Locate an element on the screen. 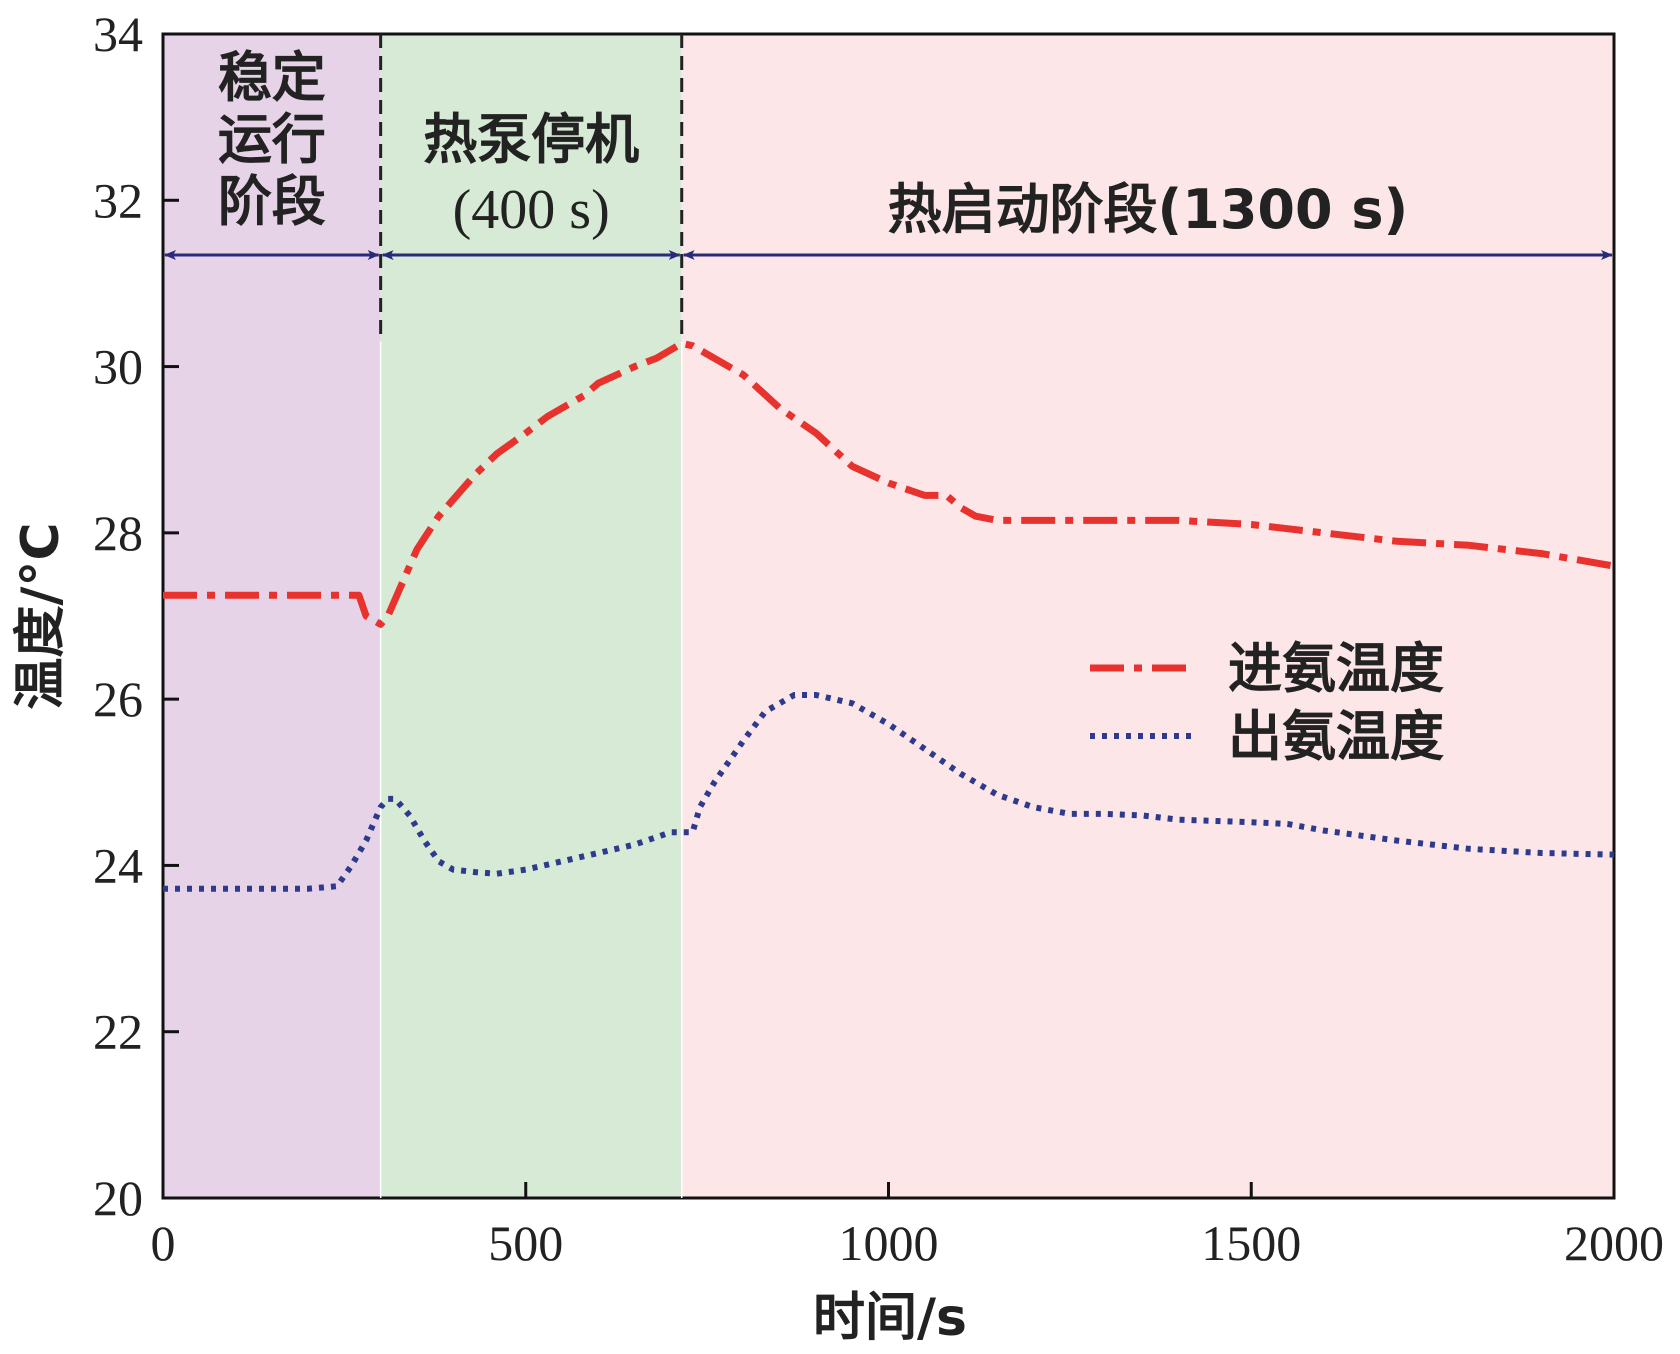 Image resolution: width=1680 pixels, height=1354 pixels. phase-label-line: 阶段 is located at coordinates (272, 201).